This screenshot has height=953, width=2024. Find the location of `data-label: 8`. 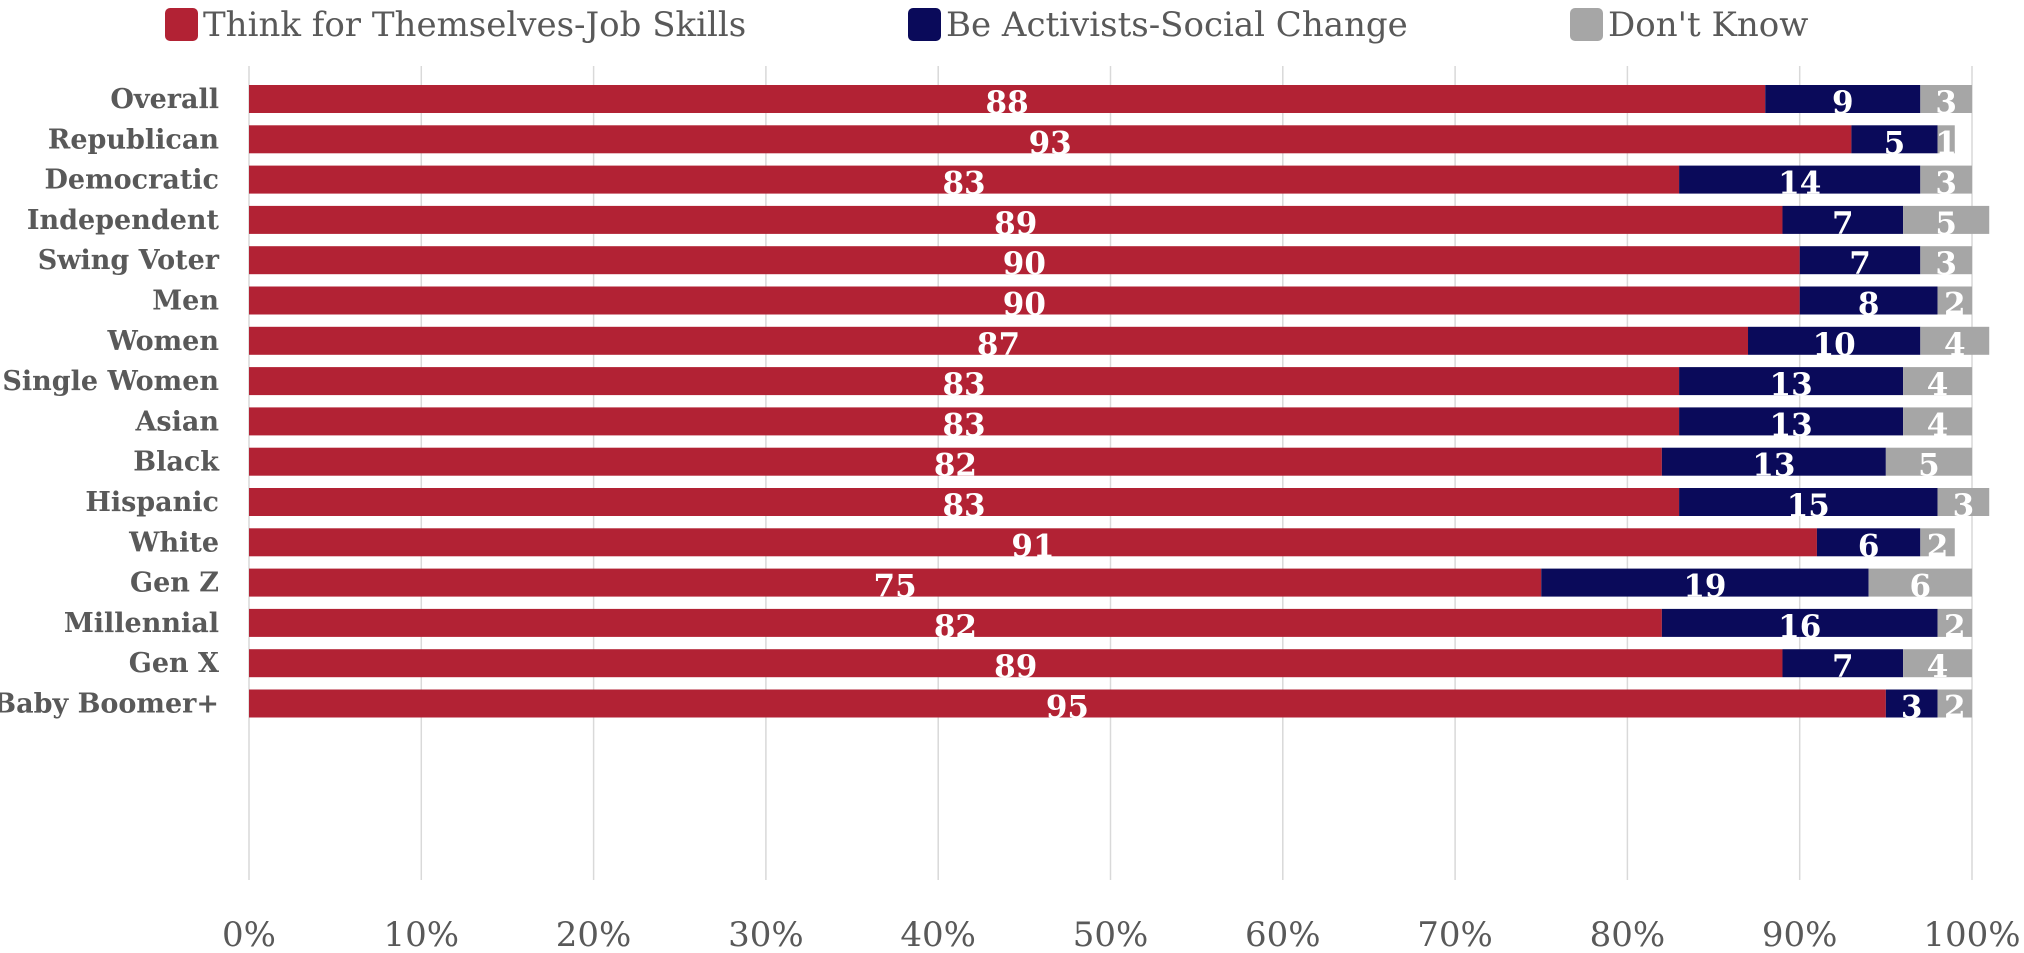

data-label: 8 is located at coordinates (1869, 305).